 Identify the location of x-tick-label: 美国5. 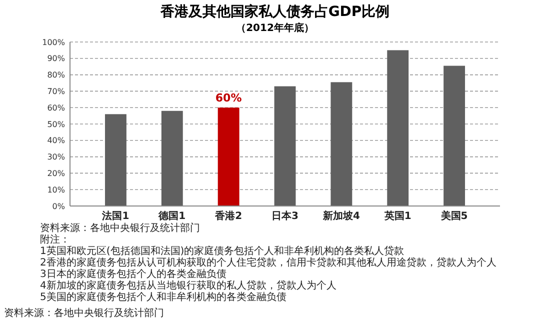
(454, 216).